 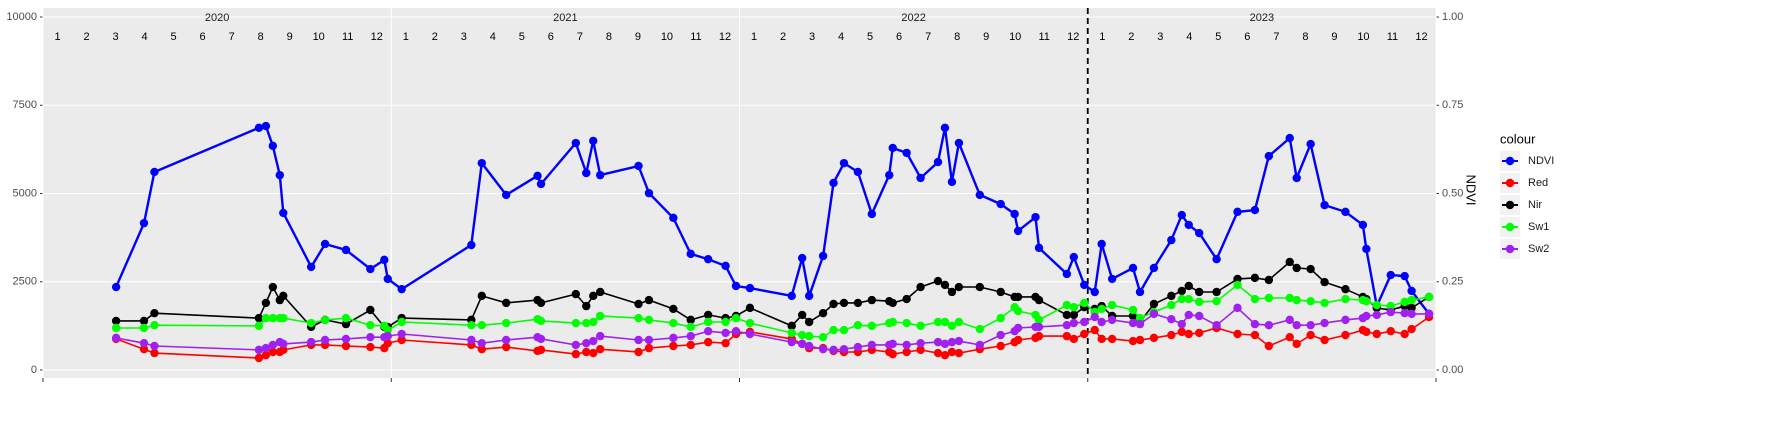 What do you see at coordinates (1510, 205) in the screenshot?
I see `legend-key-point` at bounding box center [1510, 205].